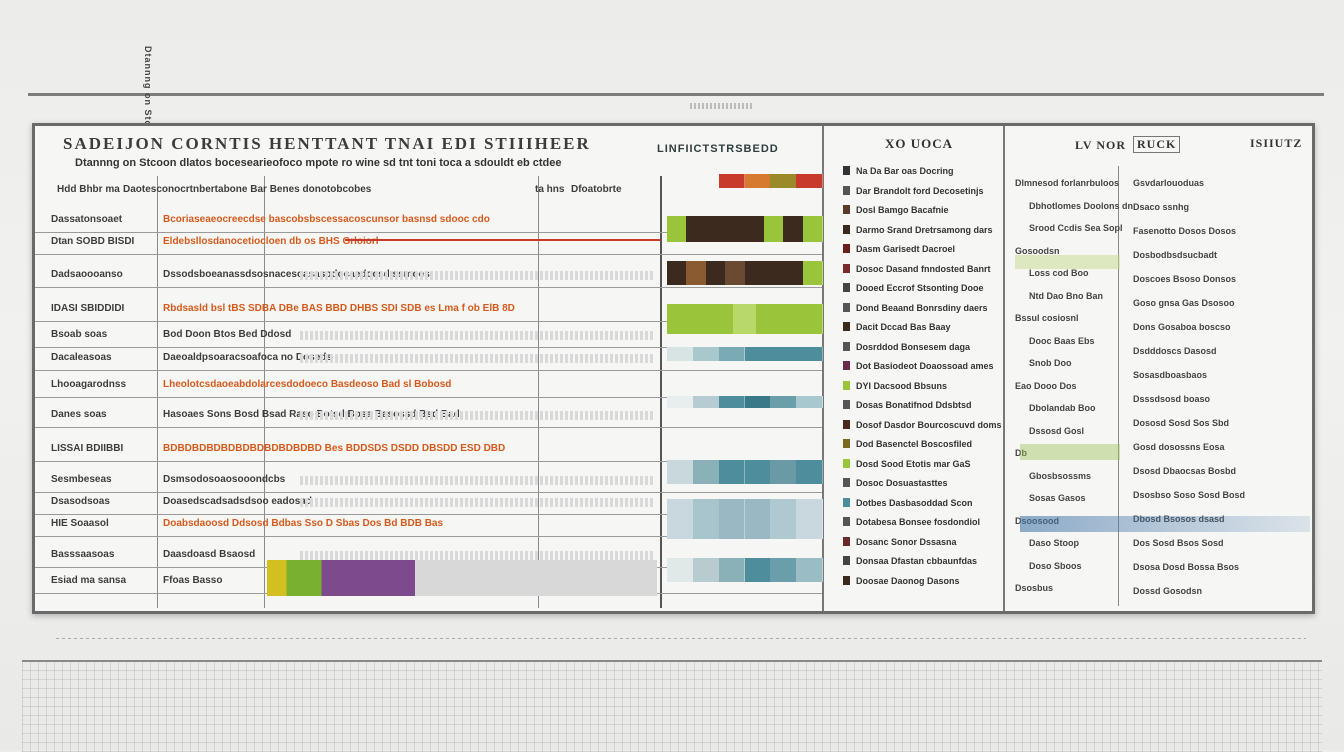  Describe the element at coordinates (79, 414) in the screenshot. I see `table-row-label: Danes soas` at that location.